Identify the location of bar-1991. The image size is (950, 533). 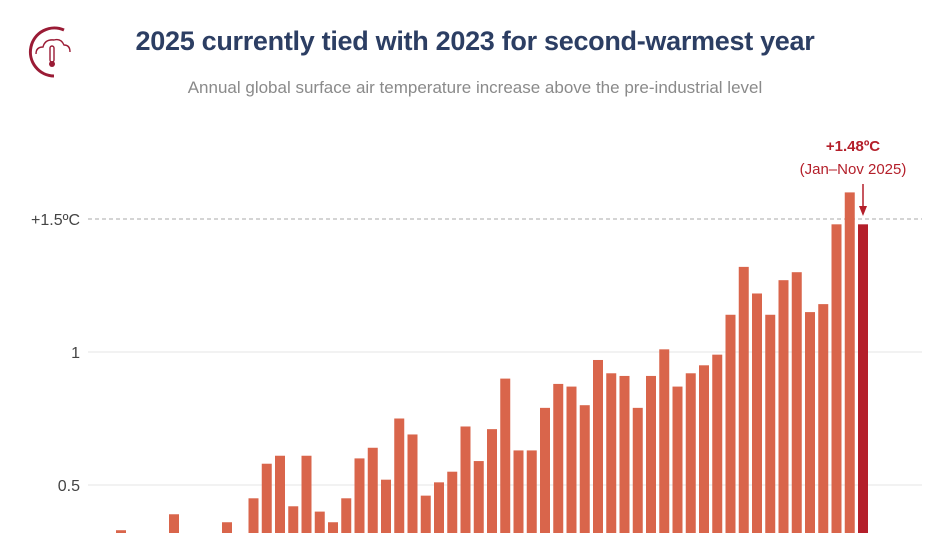
(412, 483).